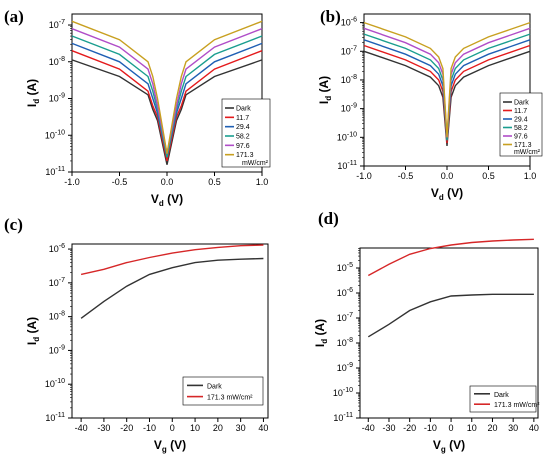  I want to click on y-axis-label-unit: (A), so click(32, 327).